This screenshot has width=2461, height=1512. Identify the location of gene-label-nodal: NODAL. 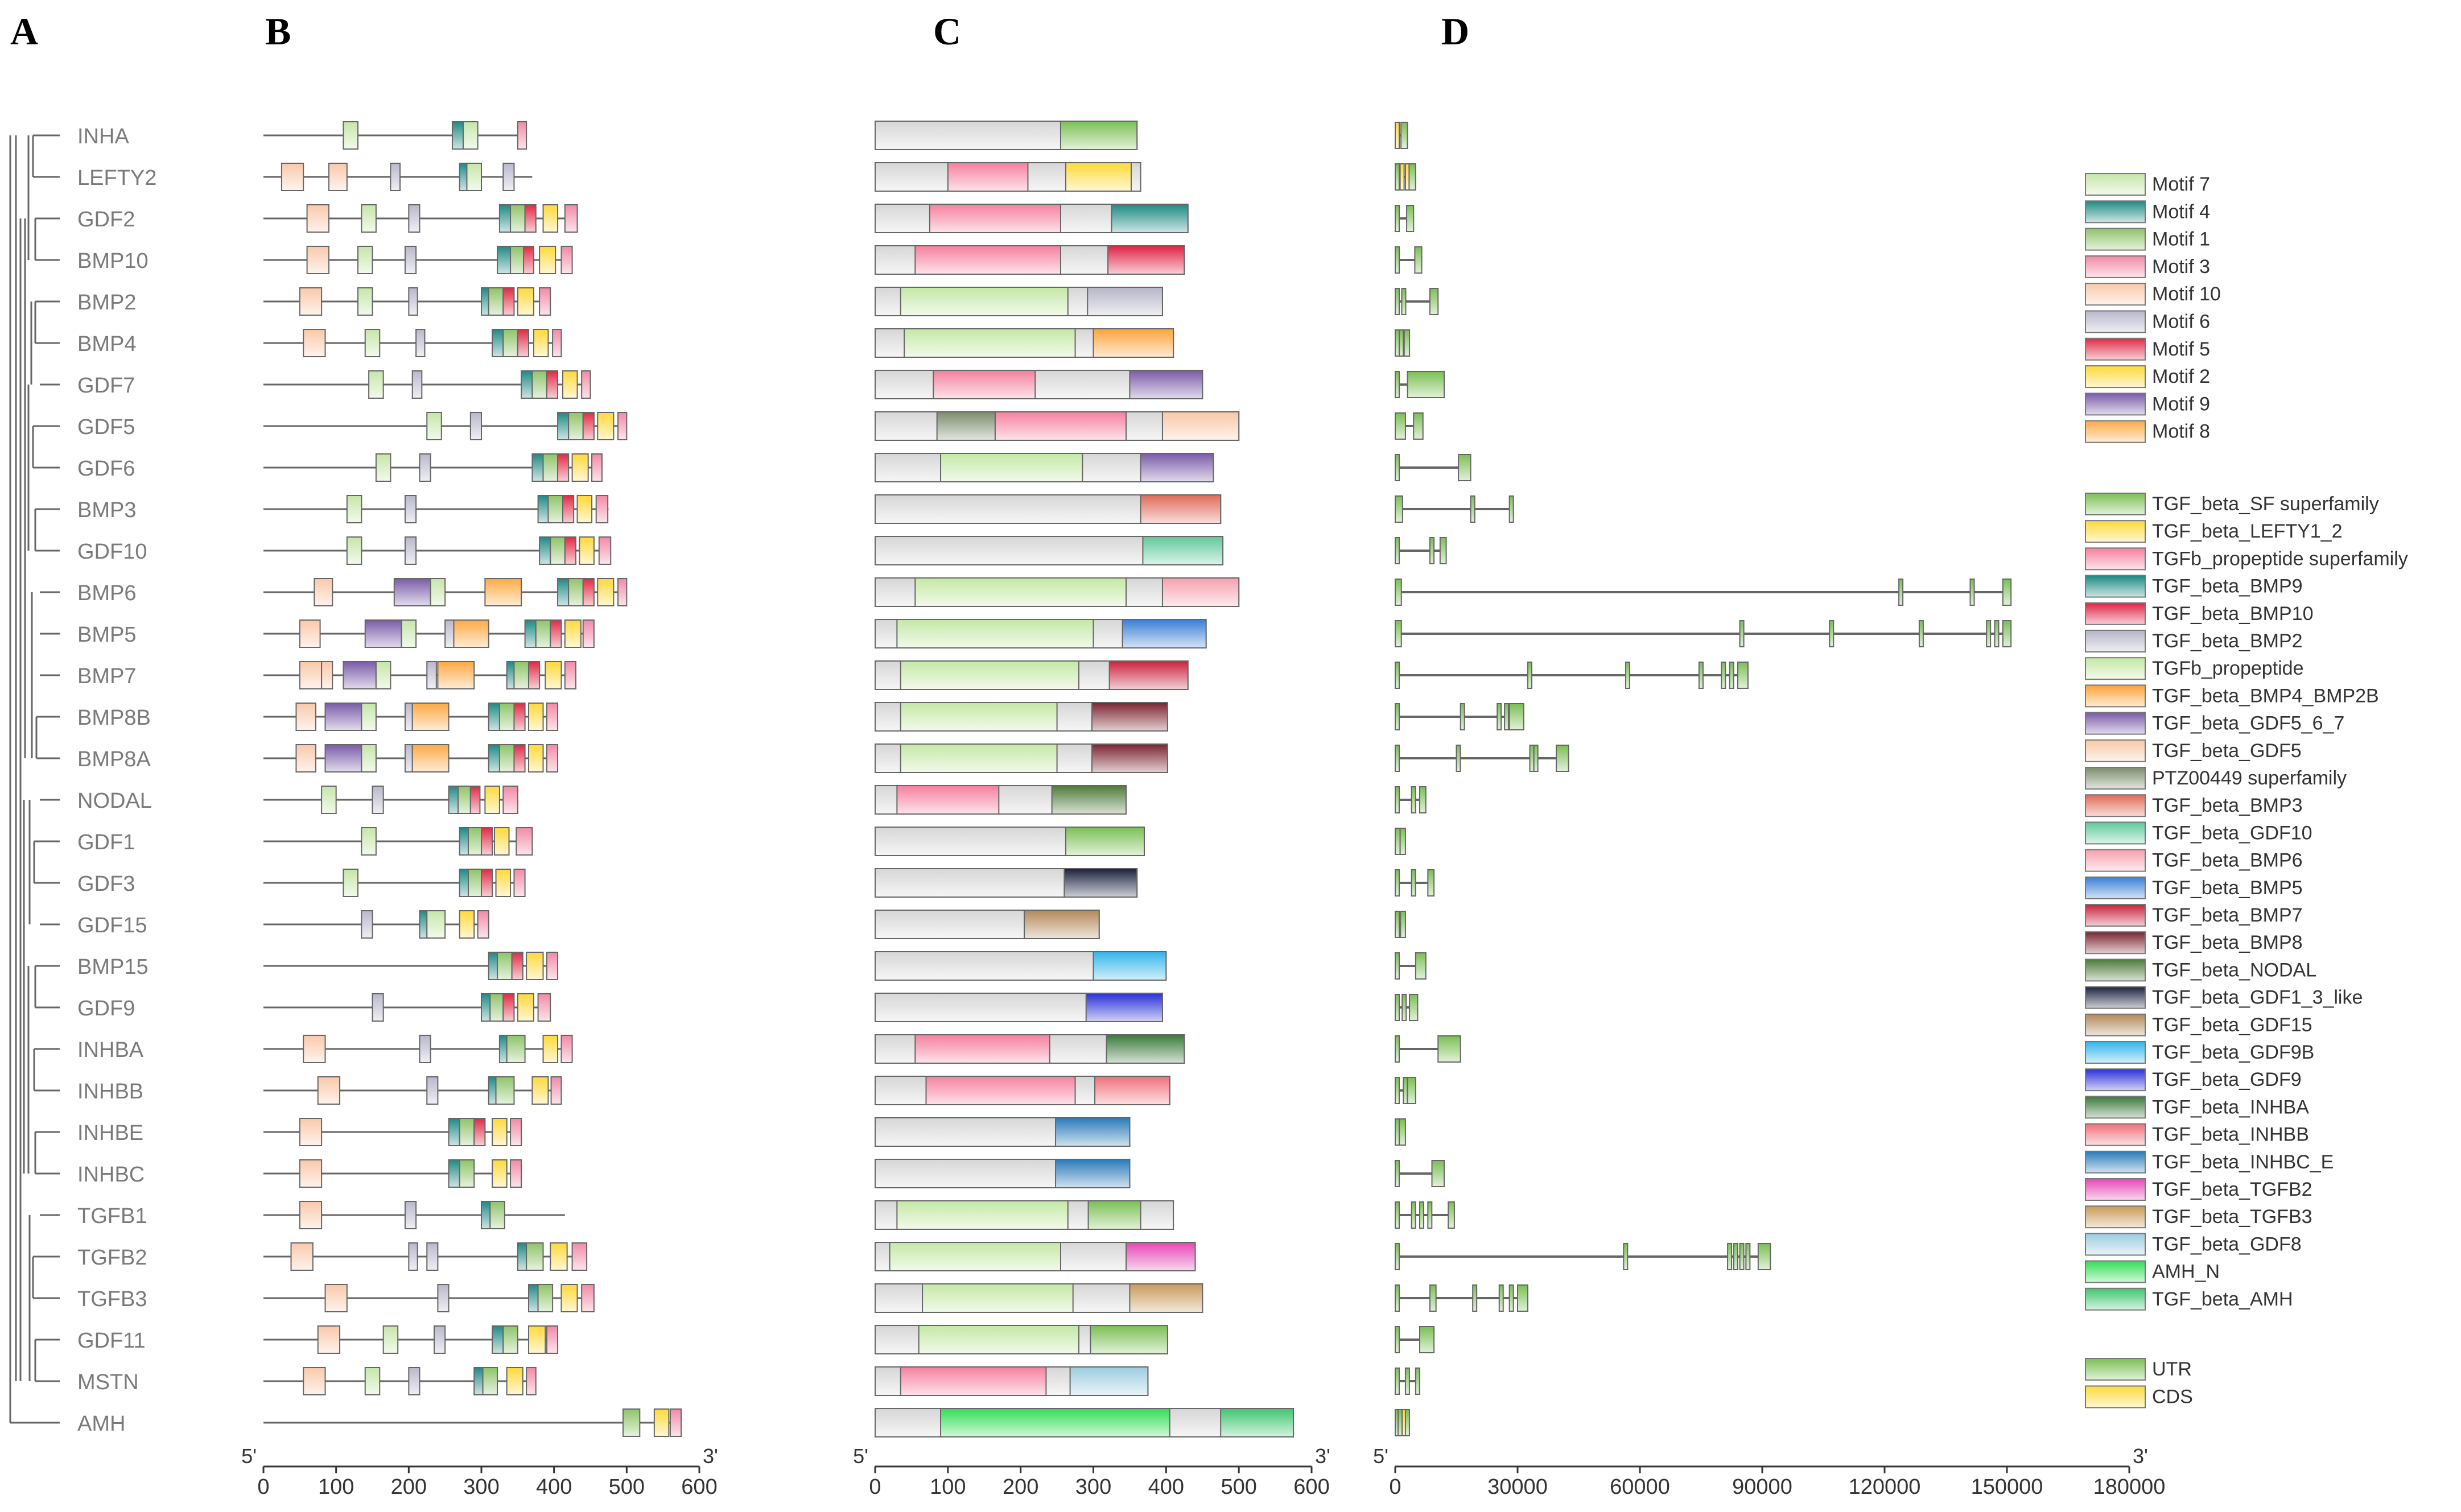
(114, 801).